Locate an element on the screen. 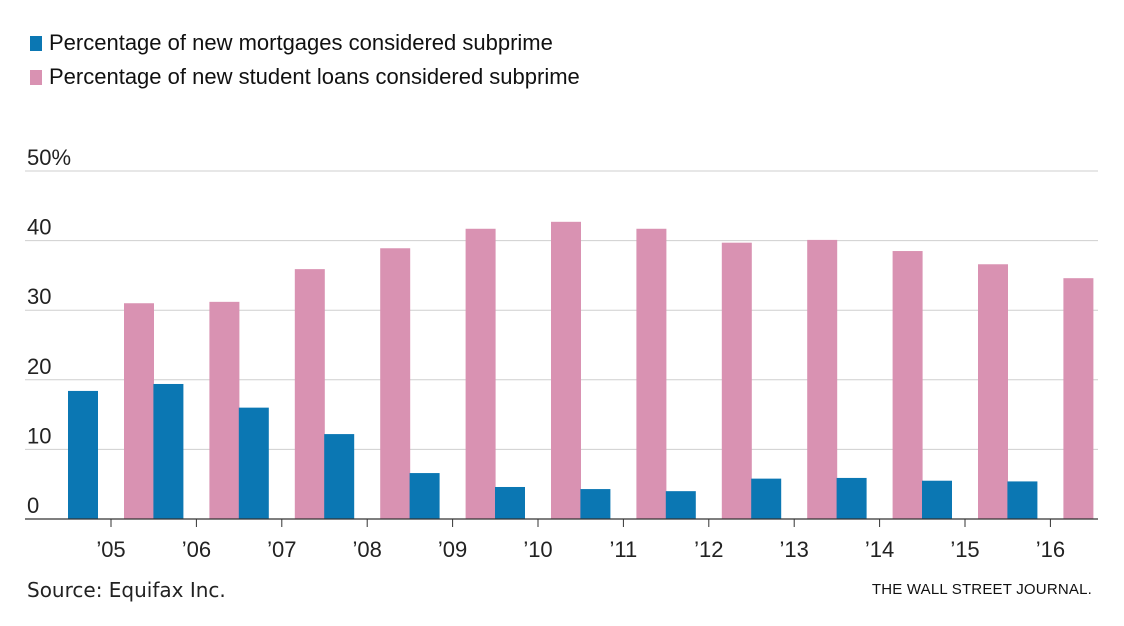 This screenshot has height=626, width=1124. legend-swatch-student-loans is located at coordinates (36, 77).